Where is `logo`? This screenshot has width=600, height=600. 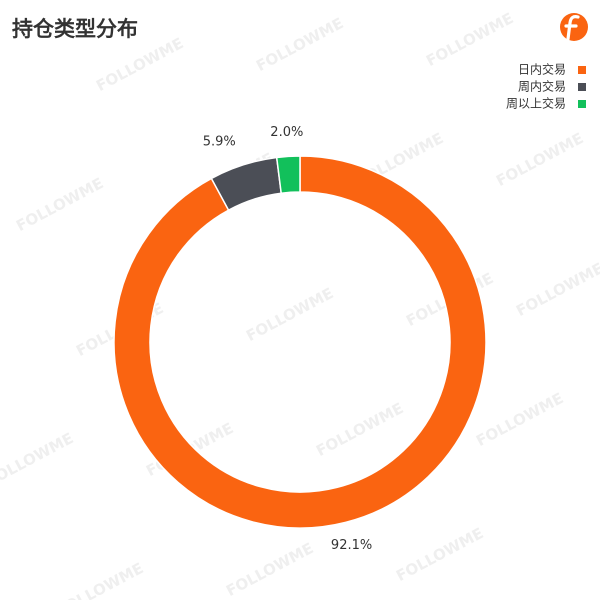 logo is located at coordinates (574, 27).